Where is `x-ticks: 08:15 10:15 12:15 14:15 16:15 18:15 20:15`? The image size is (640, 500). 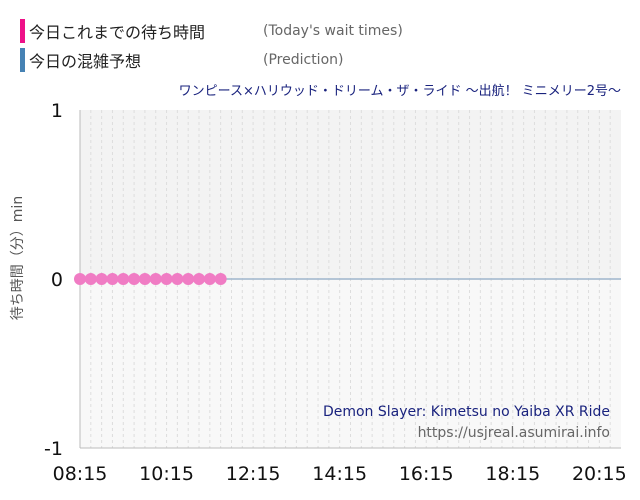 x-ticks: 08:15 10:15 12:15 14:15 16:15 18:15 20:15 is located at coordinates (340, 474).